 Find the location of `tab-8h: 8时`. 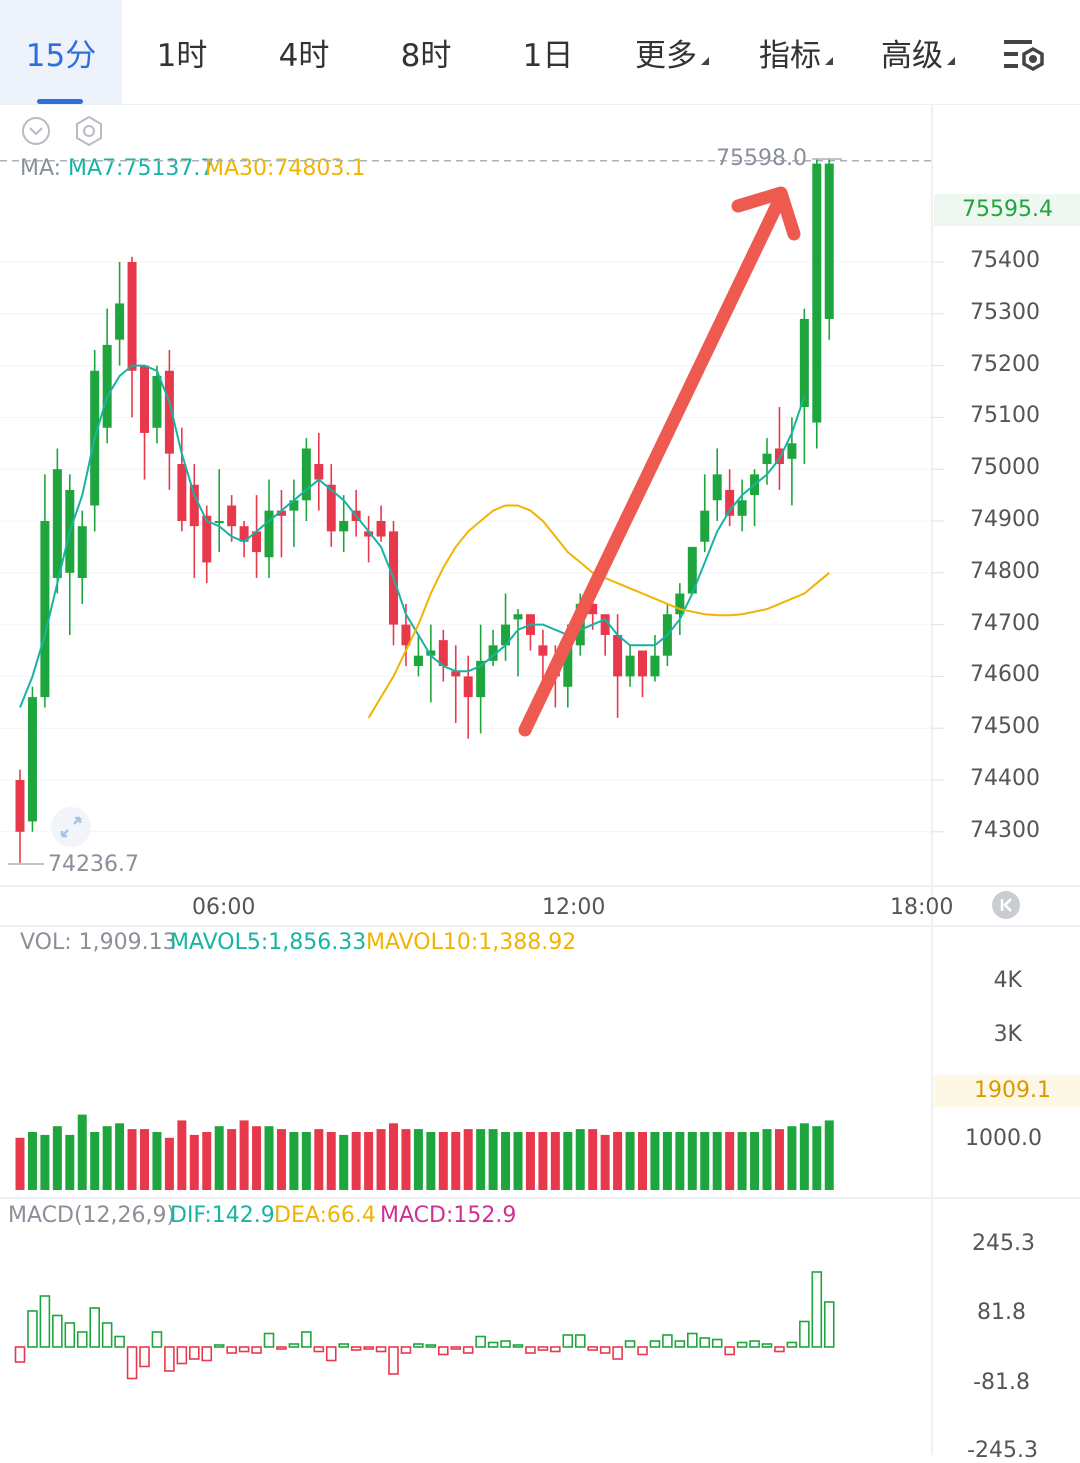

tab-8h: 8时 is located at coordinates (426, 52).